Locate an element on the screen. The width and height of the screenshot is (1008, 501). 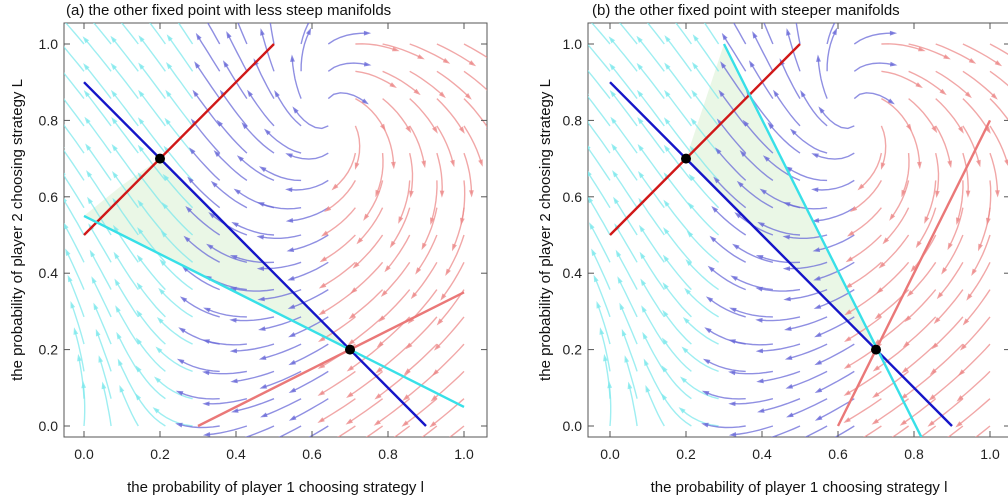
x-tick-label: 0.6 is located at coordinates (838, 454).